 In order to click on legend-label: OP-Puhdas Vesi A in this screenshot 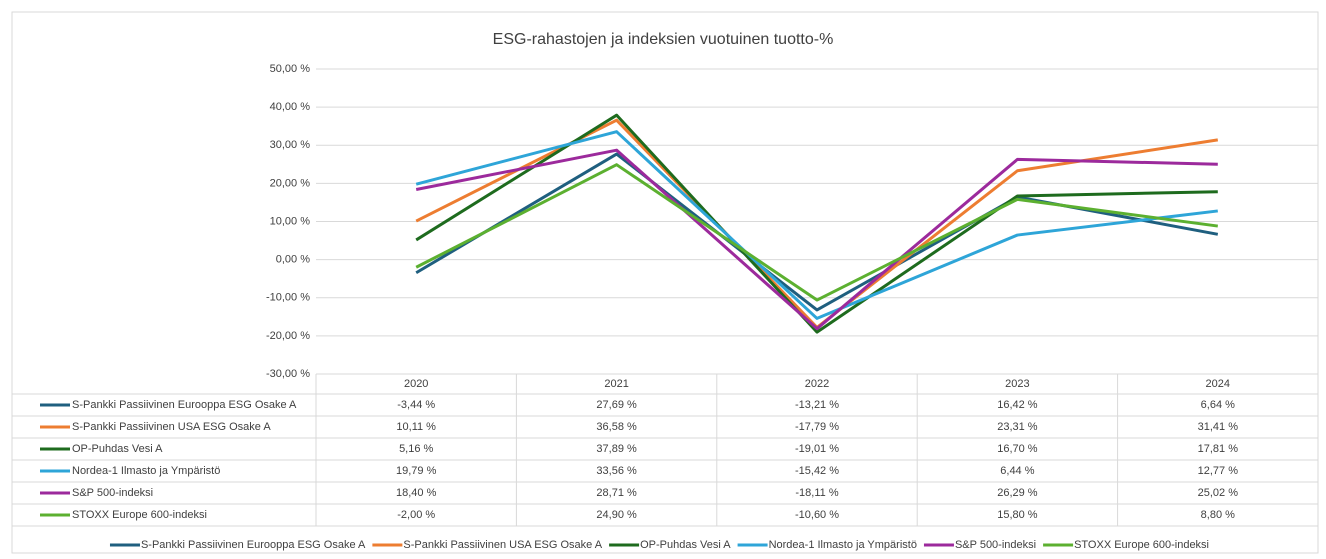, I will do `click(685, 545)`.